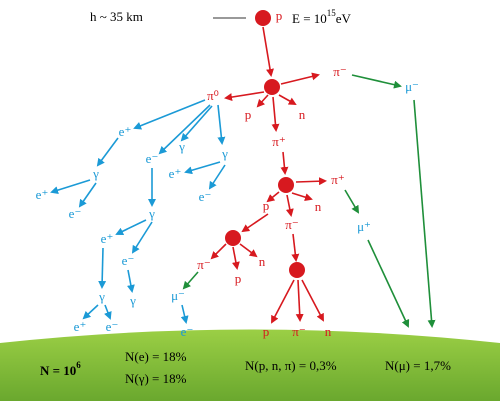 The height and width of the screenshot is (401, 500). What do you see at coordinates (156, 378) in the screenshot?
I see `gamma-share: N(γ) = 18%` at bounding box center [156, 378].